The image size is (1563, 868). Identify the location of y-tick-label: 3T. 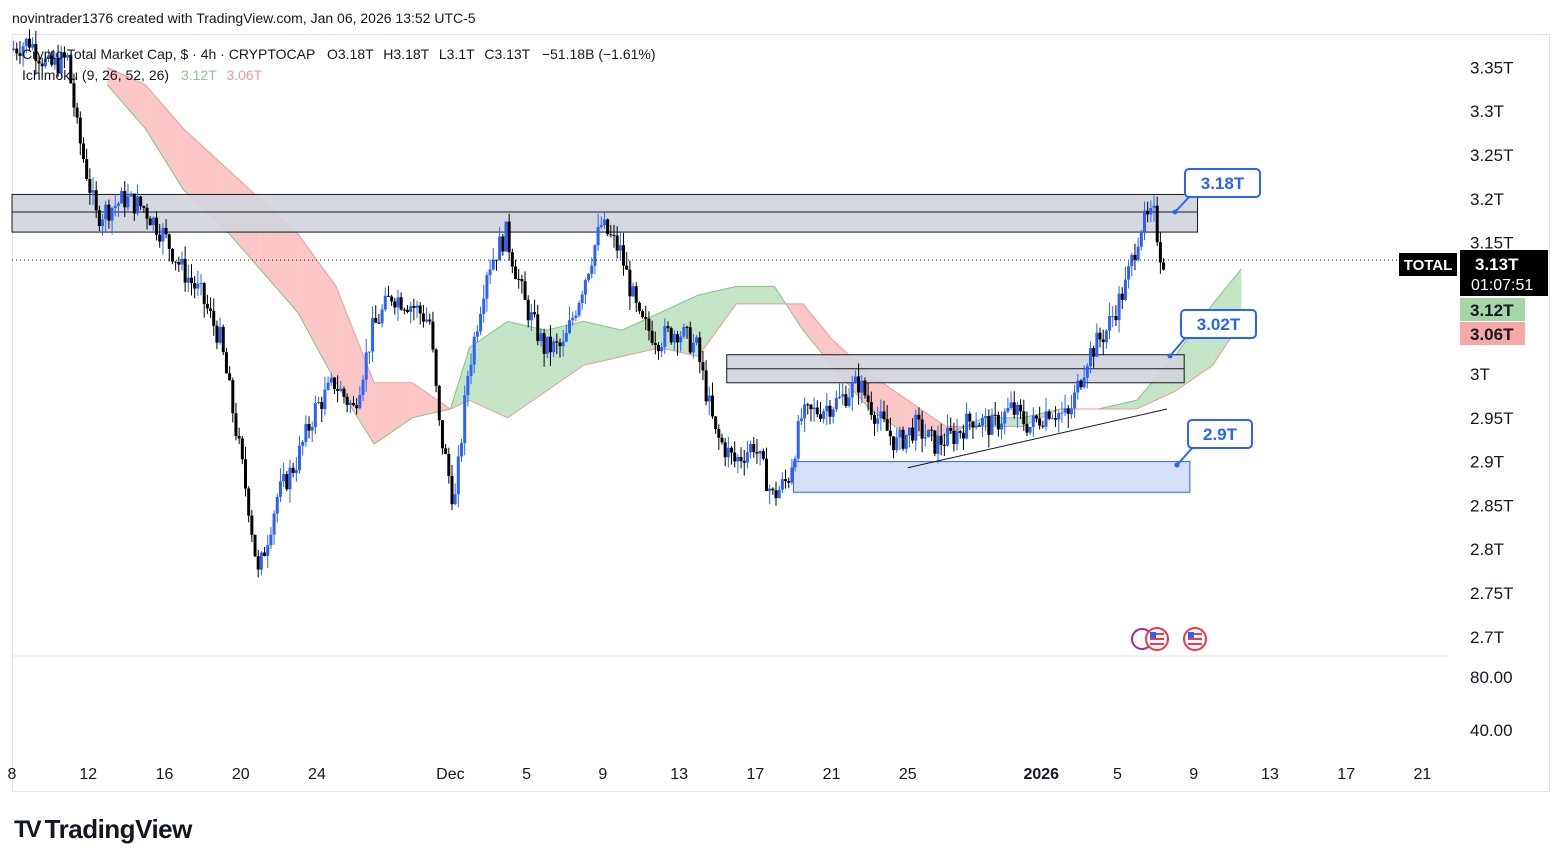
(1480, 374).